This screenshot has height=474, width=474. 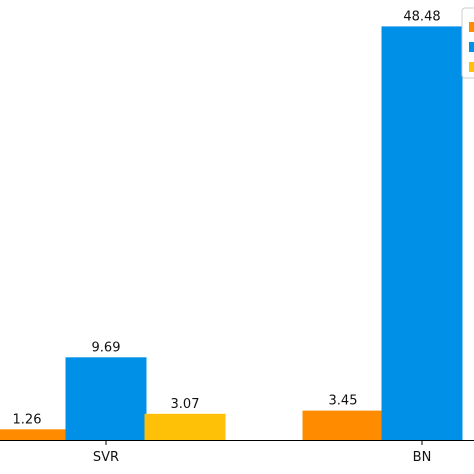 What do you see at coordinates (422, 457) in the screenshot?
I see `x-tick-label-bn: BN` at bounding box center [422, 457].